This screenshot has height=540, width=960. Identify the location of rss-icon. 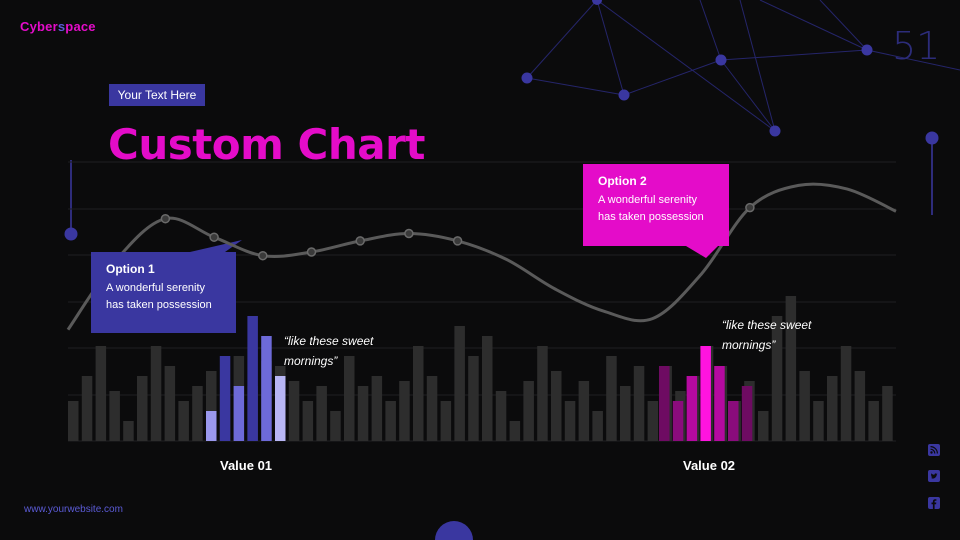
(934, 450).